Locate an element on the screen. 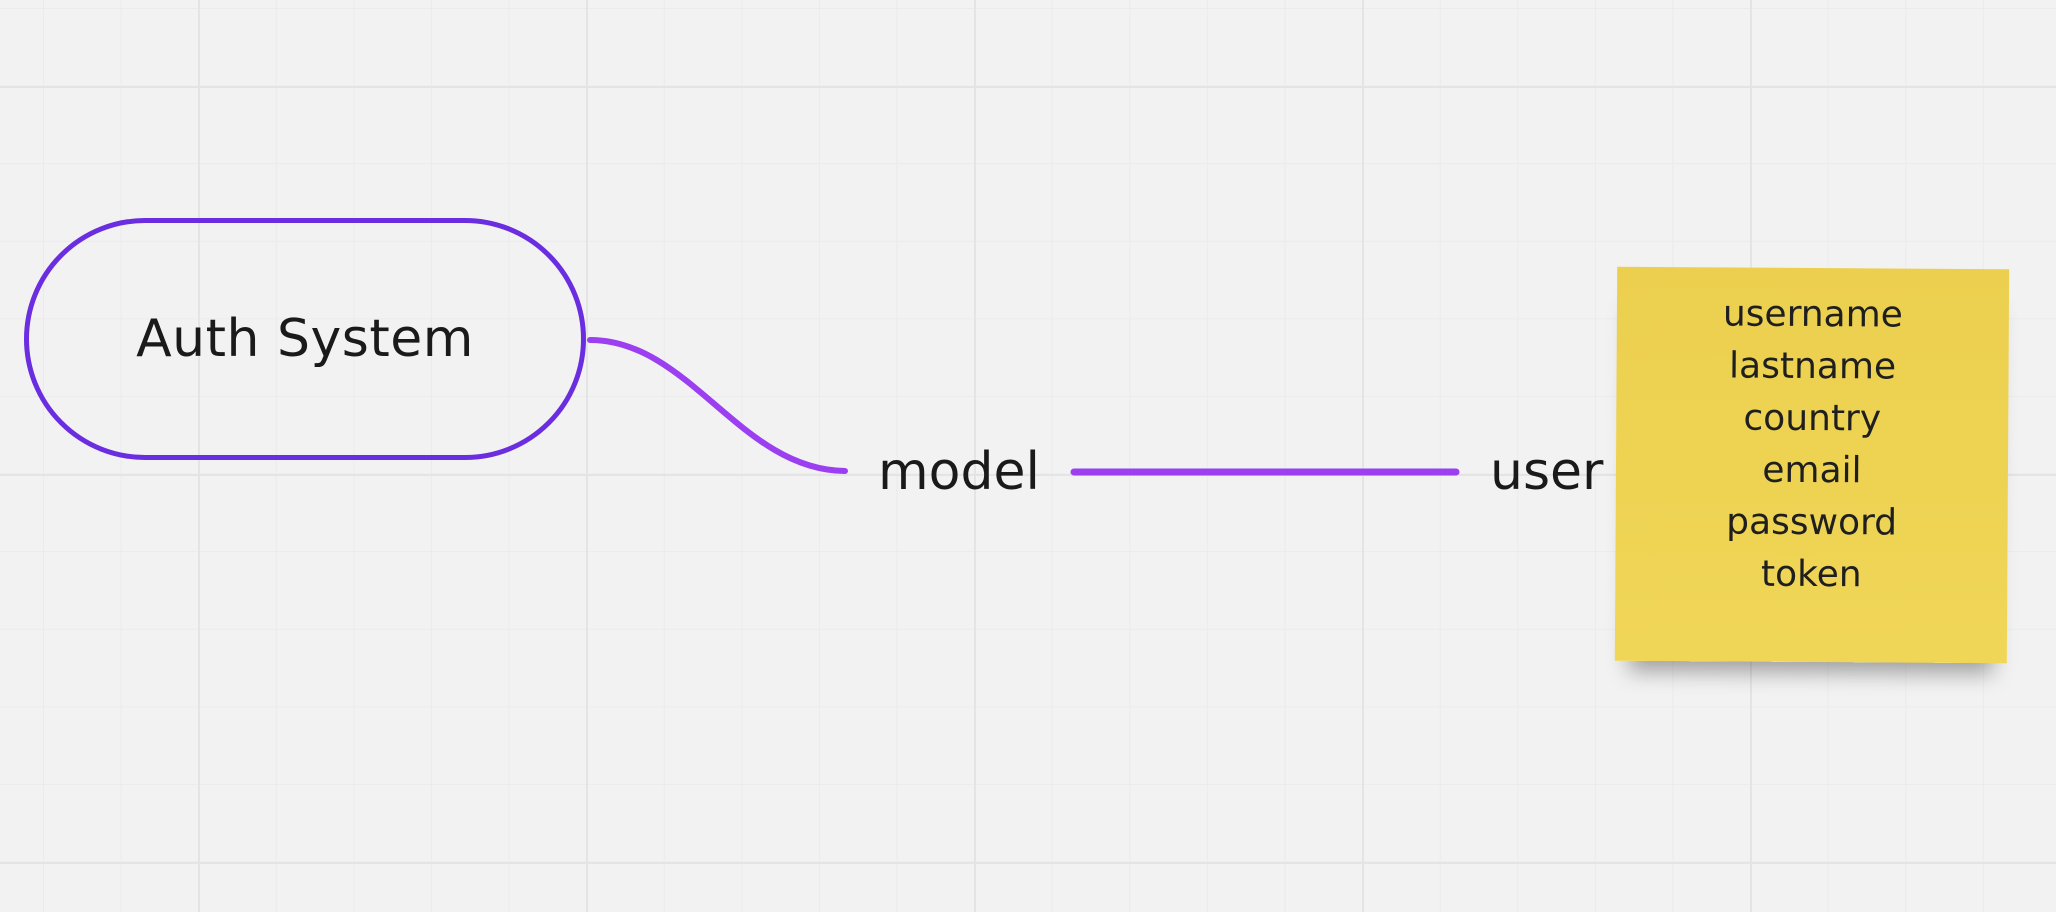 The image size is (2056, 912). sticky-note-line: token is located at coordinates (1811, 574).